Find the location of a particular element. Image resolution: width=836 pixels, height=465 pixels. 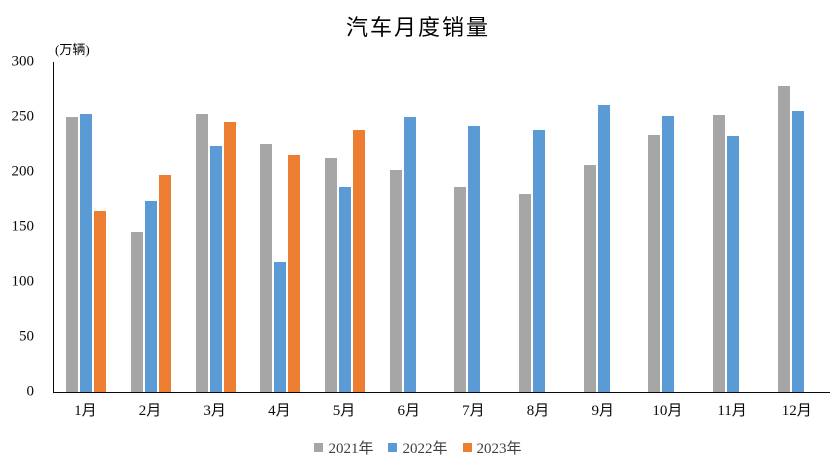

bar-2021年-5月 is located at coordinates (331, 274).